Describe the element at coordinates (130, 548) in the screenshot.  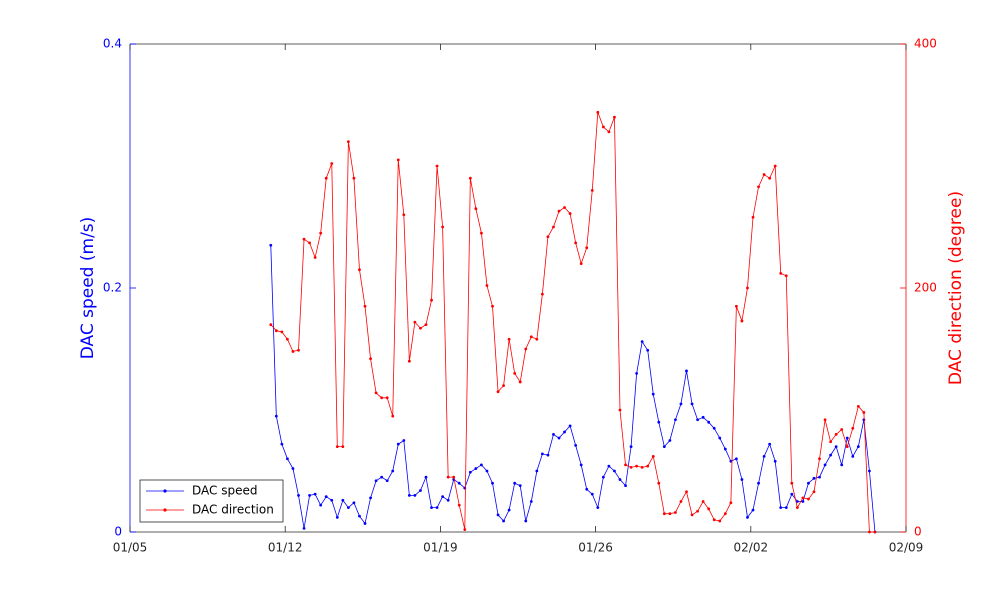
I see `x-tick-label: 01/05` at that location.